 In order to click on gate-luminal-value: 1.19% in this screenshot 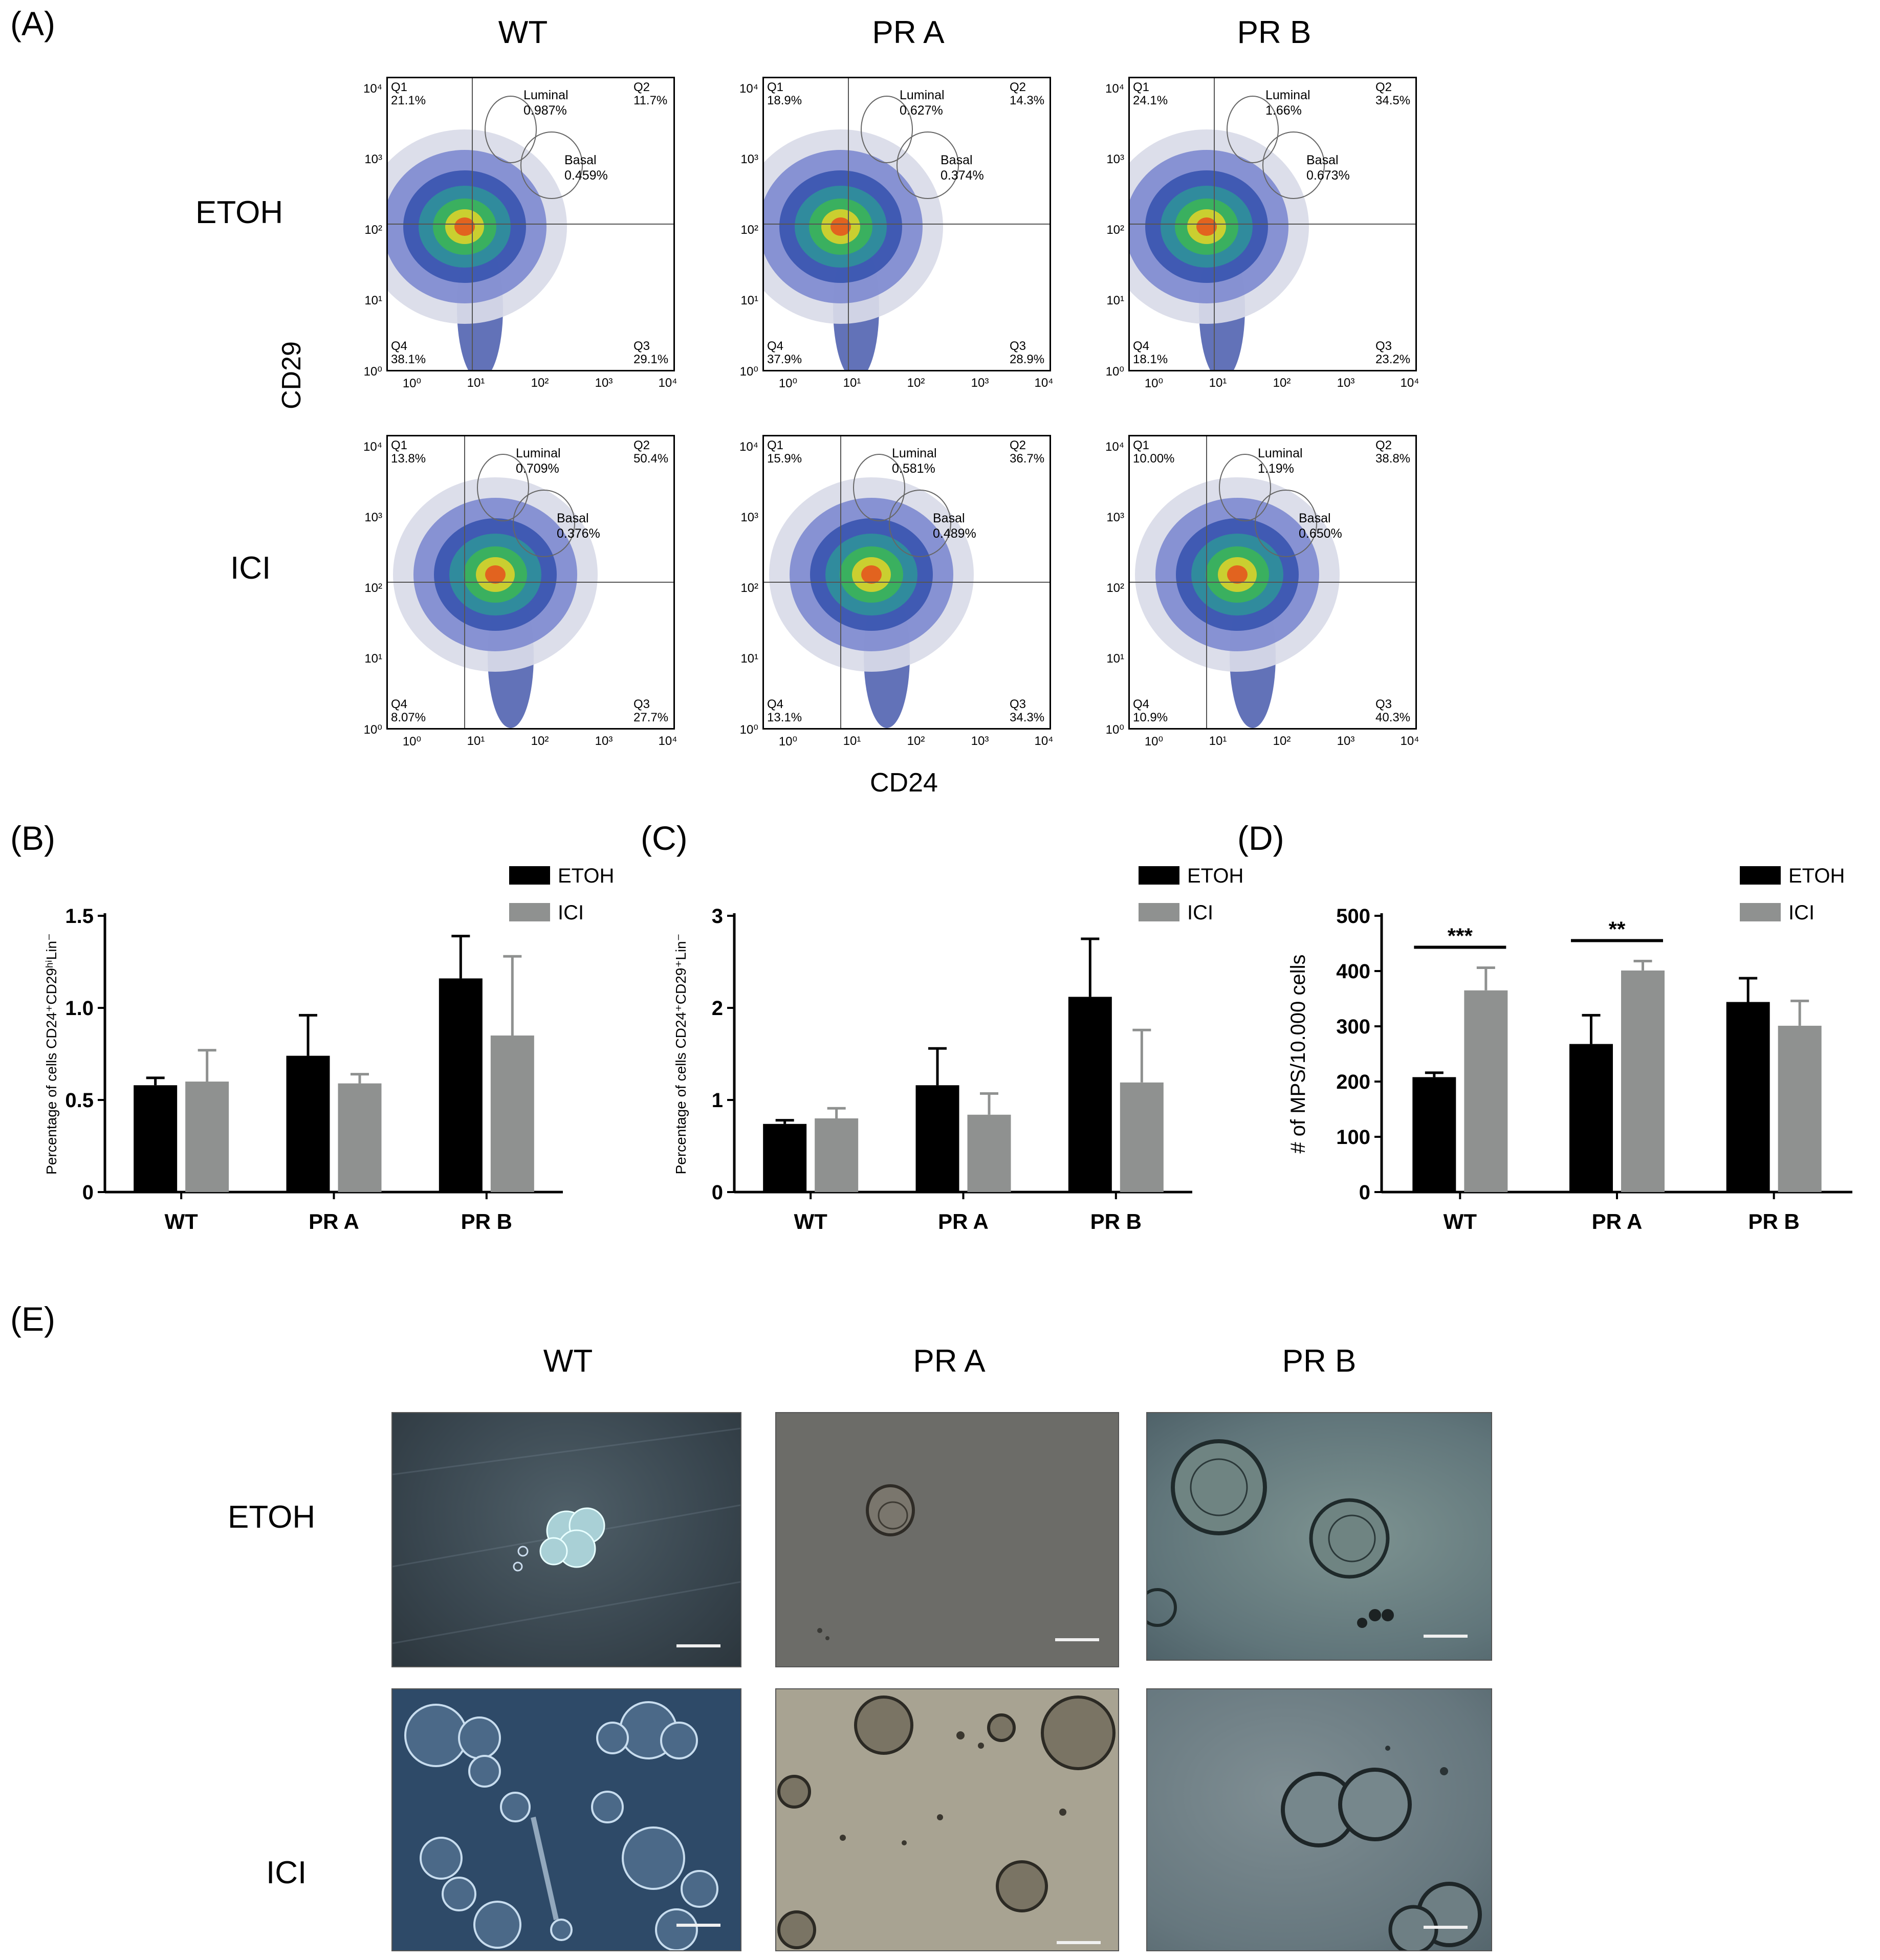, I will do `click(1276, 468)`.